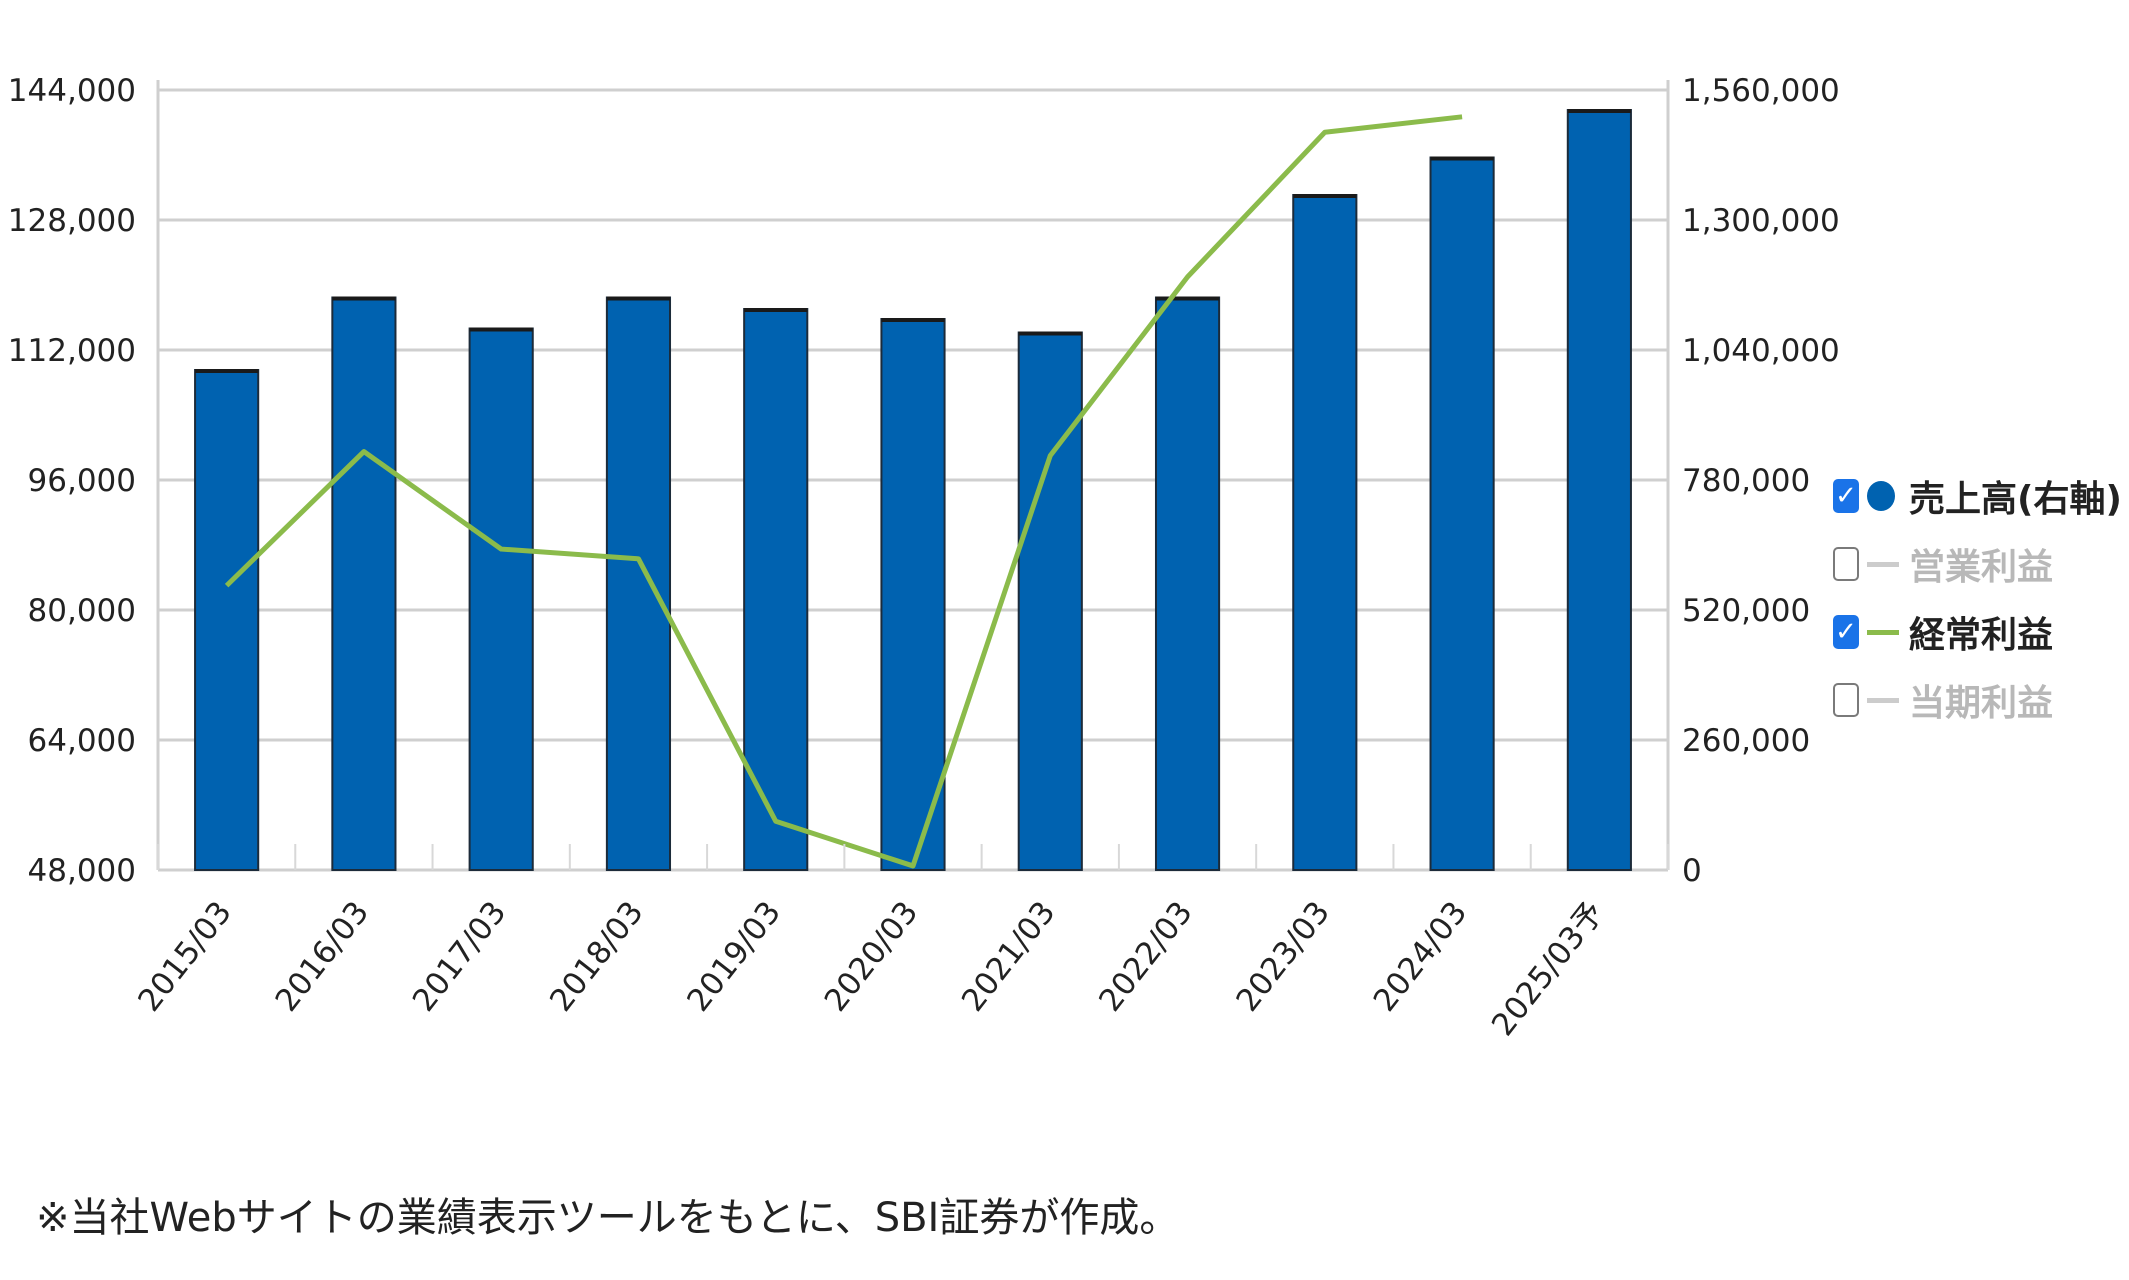  Describe the element at coordinates (1883, 496) in the screenshot. I see `circle-marker-icon` at that location.